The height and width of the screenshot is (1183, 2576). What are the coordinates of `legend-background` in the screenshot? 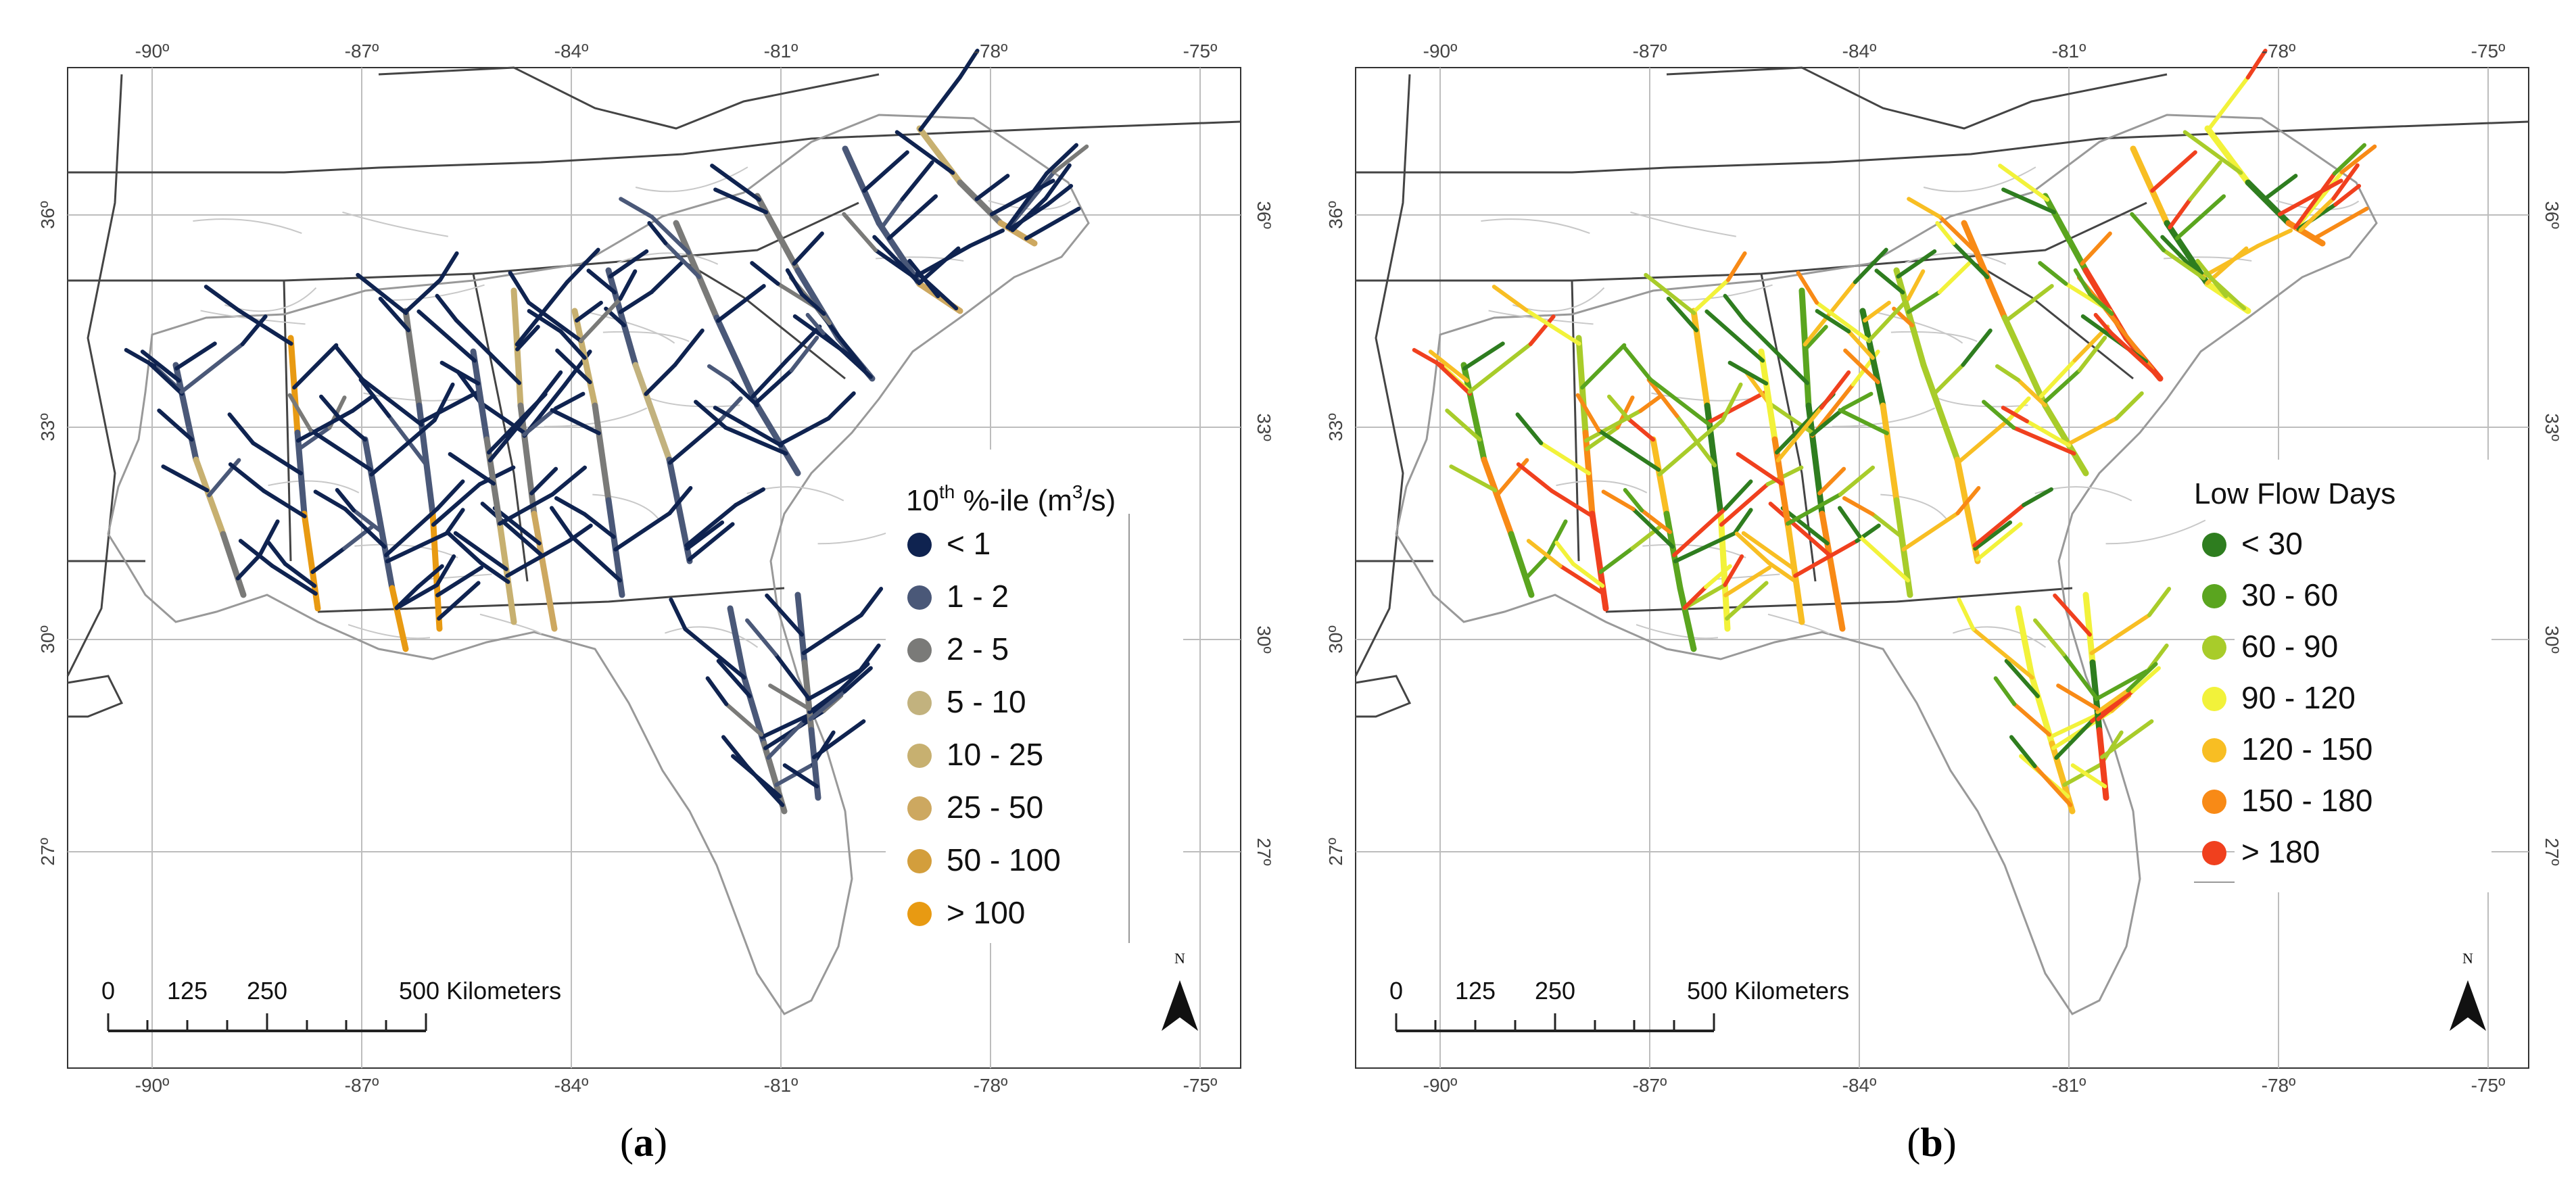 It's located at (2363, 676).